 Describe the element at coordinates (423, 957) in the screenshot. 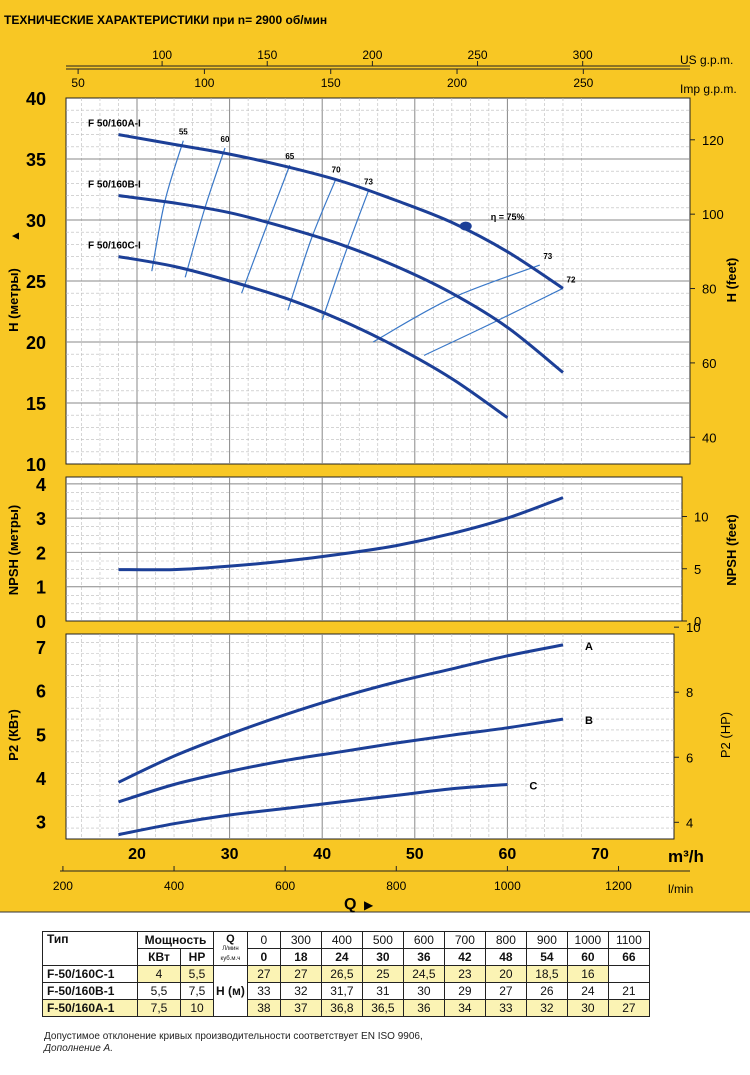

I see `m3h-cell: 36` at that location.